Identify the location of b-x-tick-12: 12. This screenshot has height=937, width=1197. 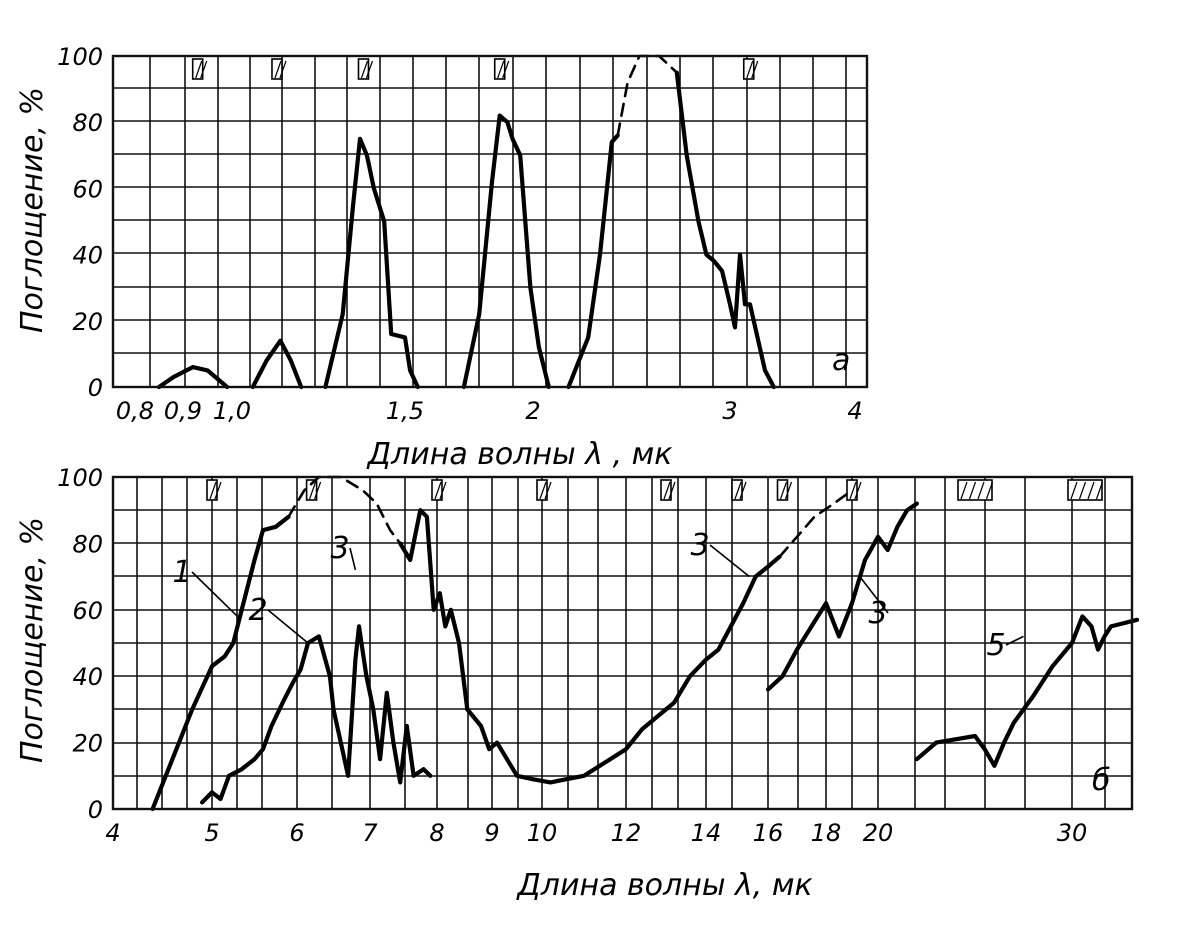
(626, 833).